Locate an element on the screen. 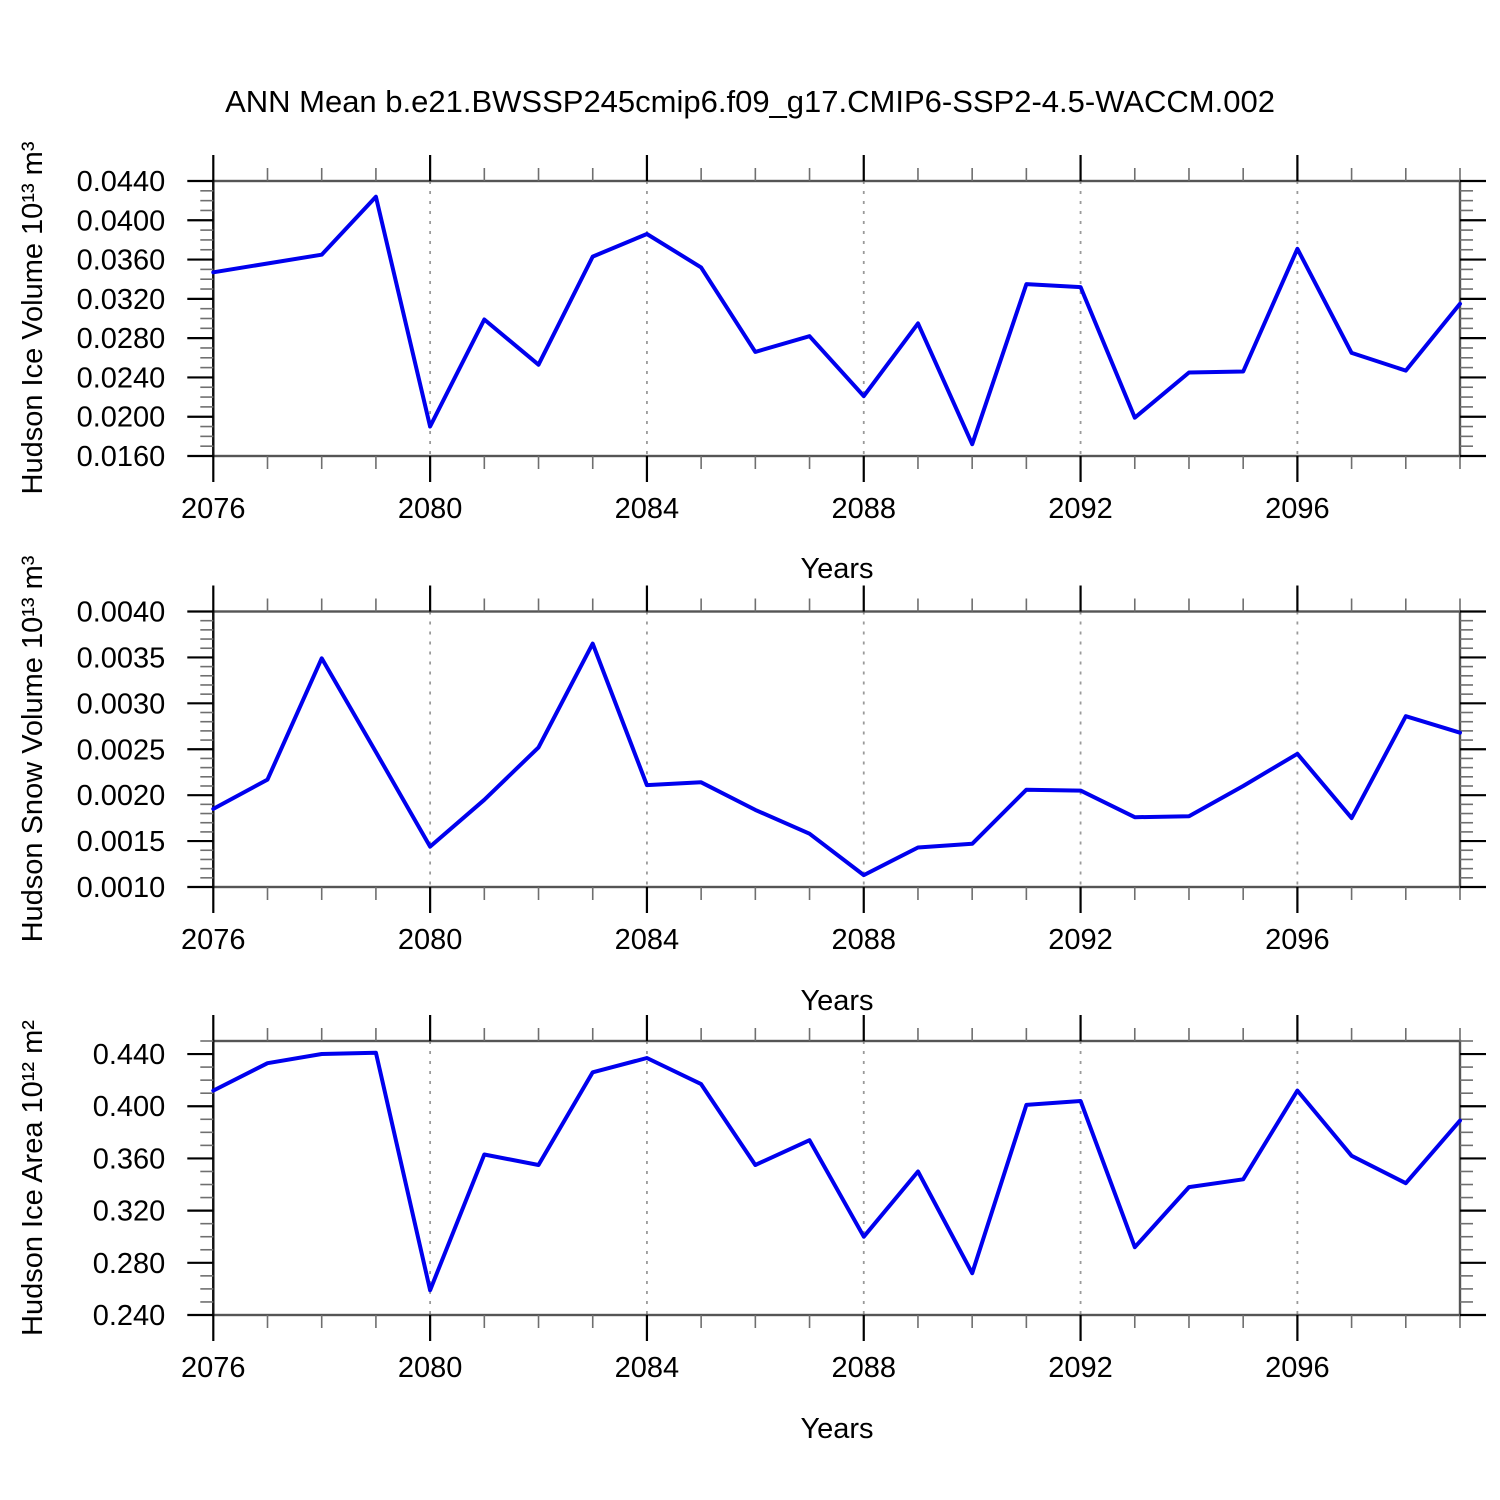 Image resolution: width=1500 pixels, height=1500 pixels. x-axis-title-years-1: Years is located at coordinates (836, 569).